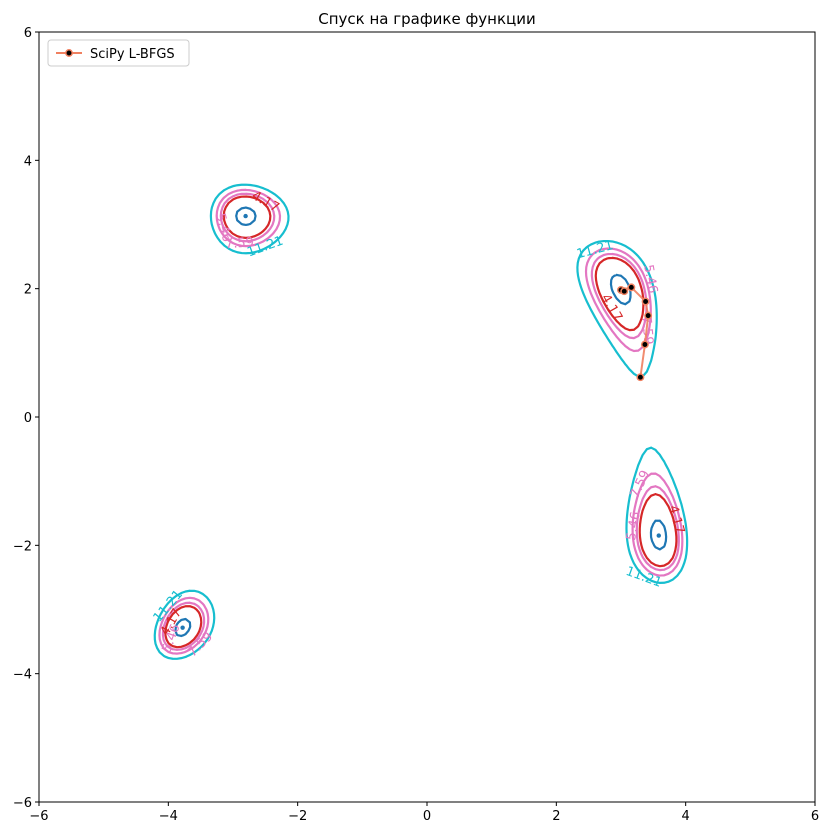 The height and width of the screenshot is (836, 829). What do you see at coordinates (427, 816) in the screenshot?
I see `x-tick-label: 0` at bounding box center [427, 816].